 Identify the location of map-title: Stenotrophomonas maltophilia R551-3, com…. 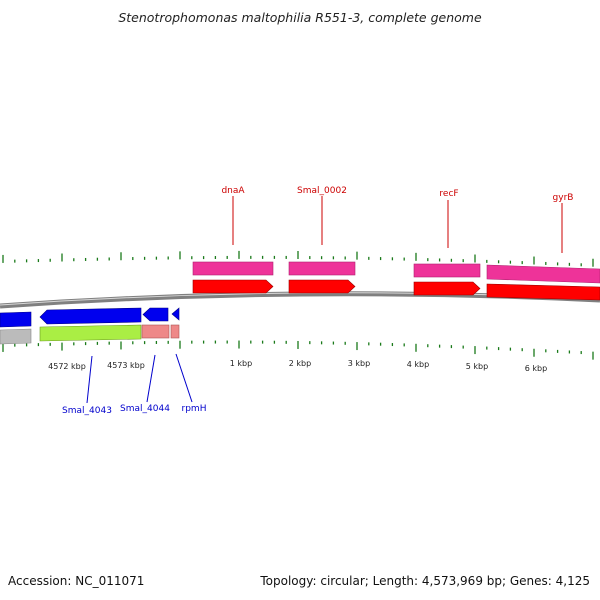
(300, 17).